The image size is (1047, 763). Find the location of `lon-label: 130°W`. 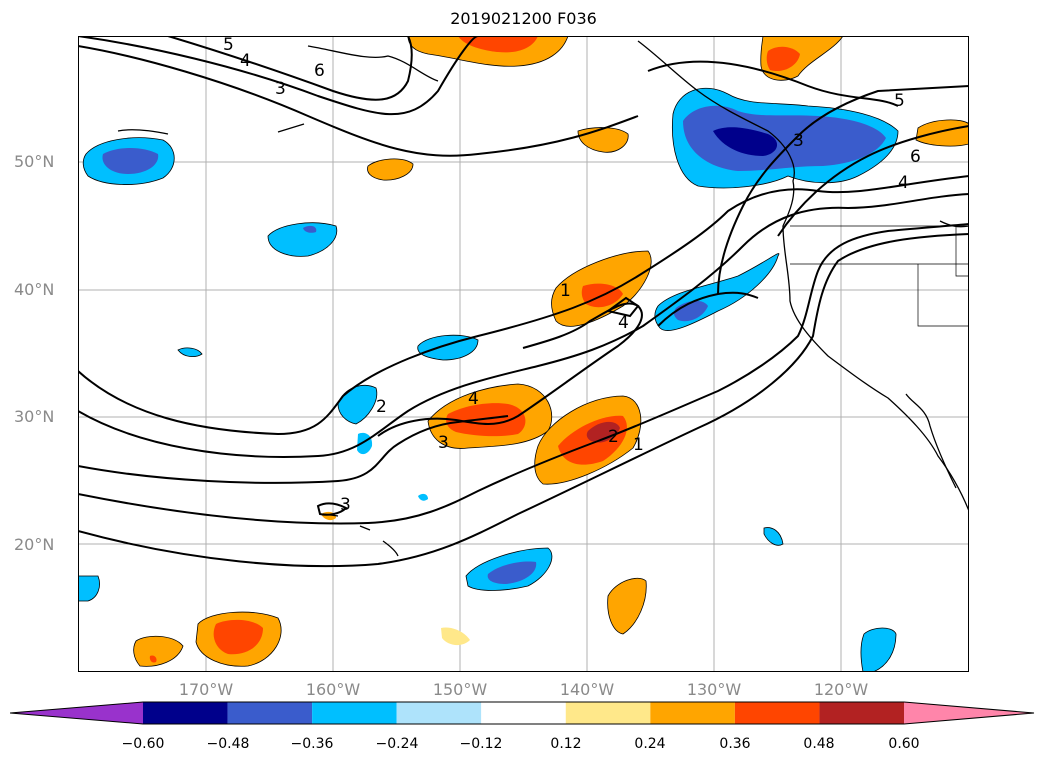

lon-label: 130°W is located at coordinates (714, 689).